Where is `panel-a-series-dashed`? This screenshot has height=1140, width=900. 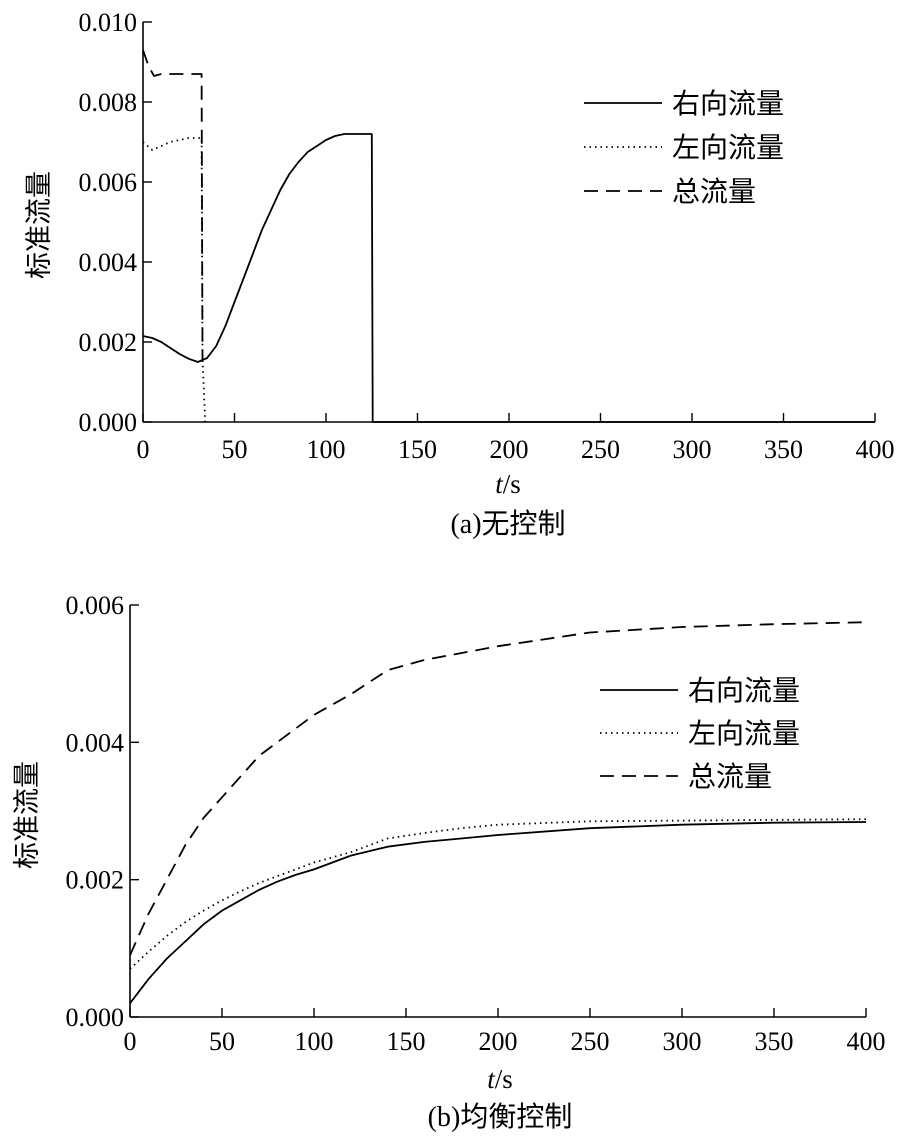 panel-a-series-dashed is located at coordinates (173, 206).